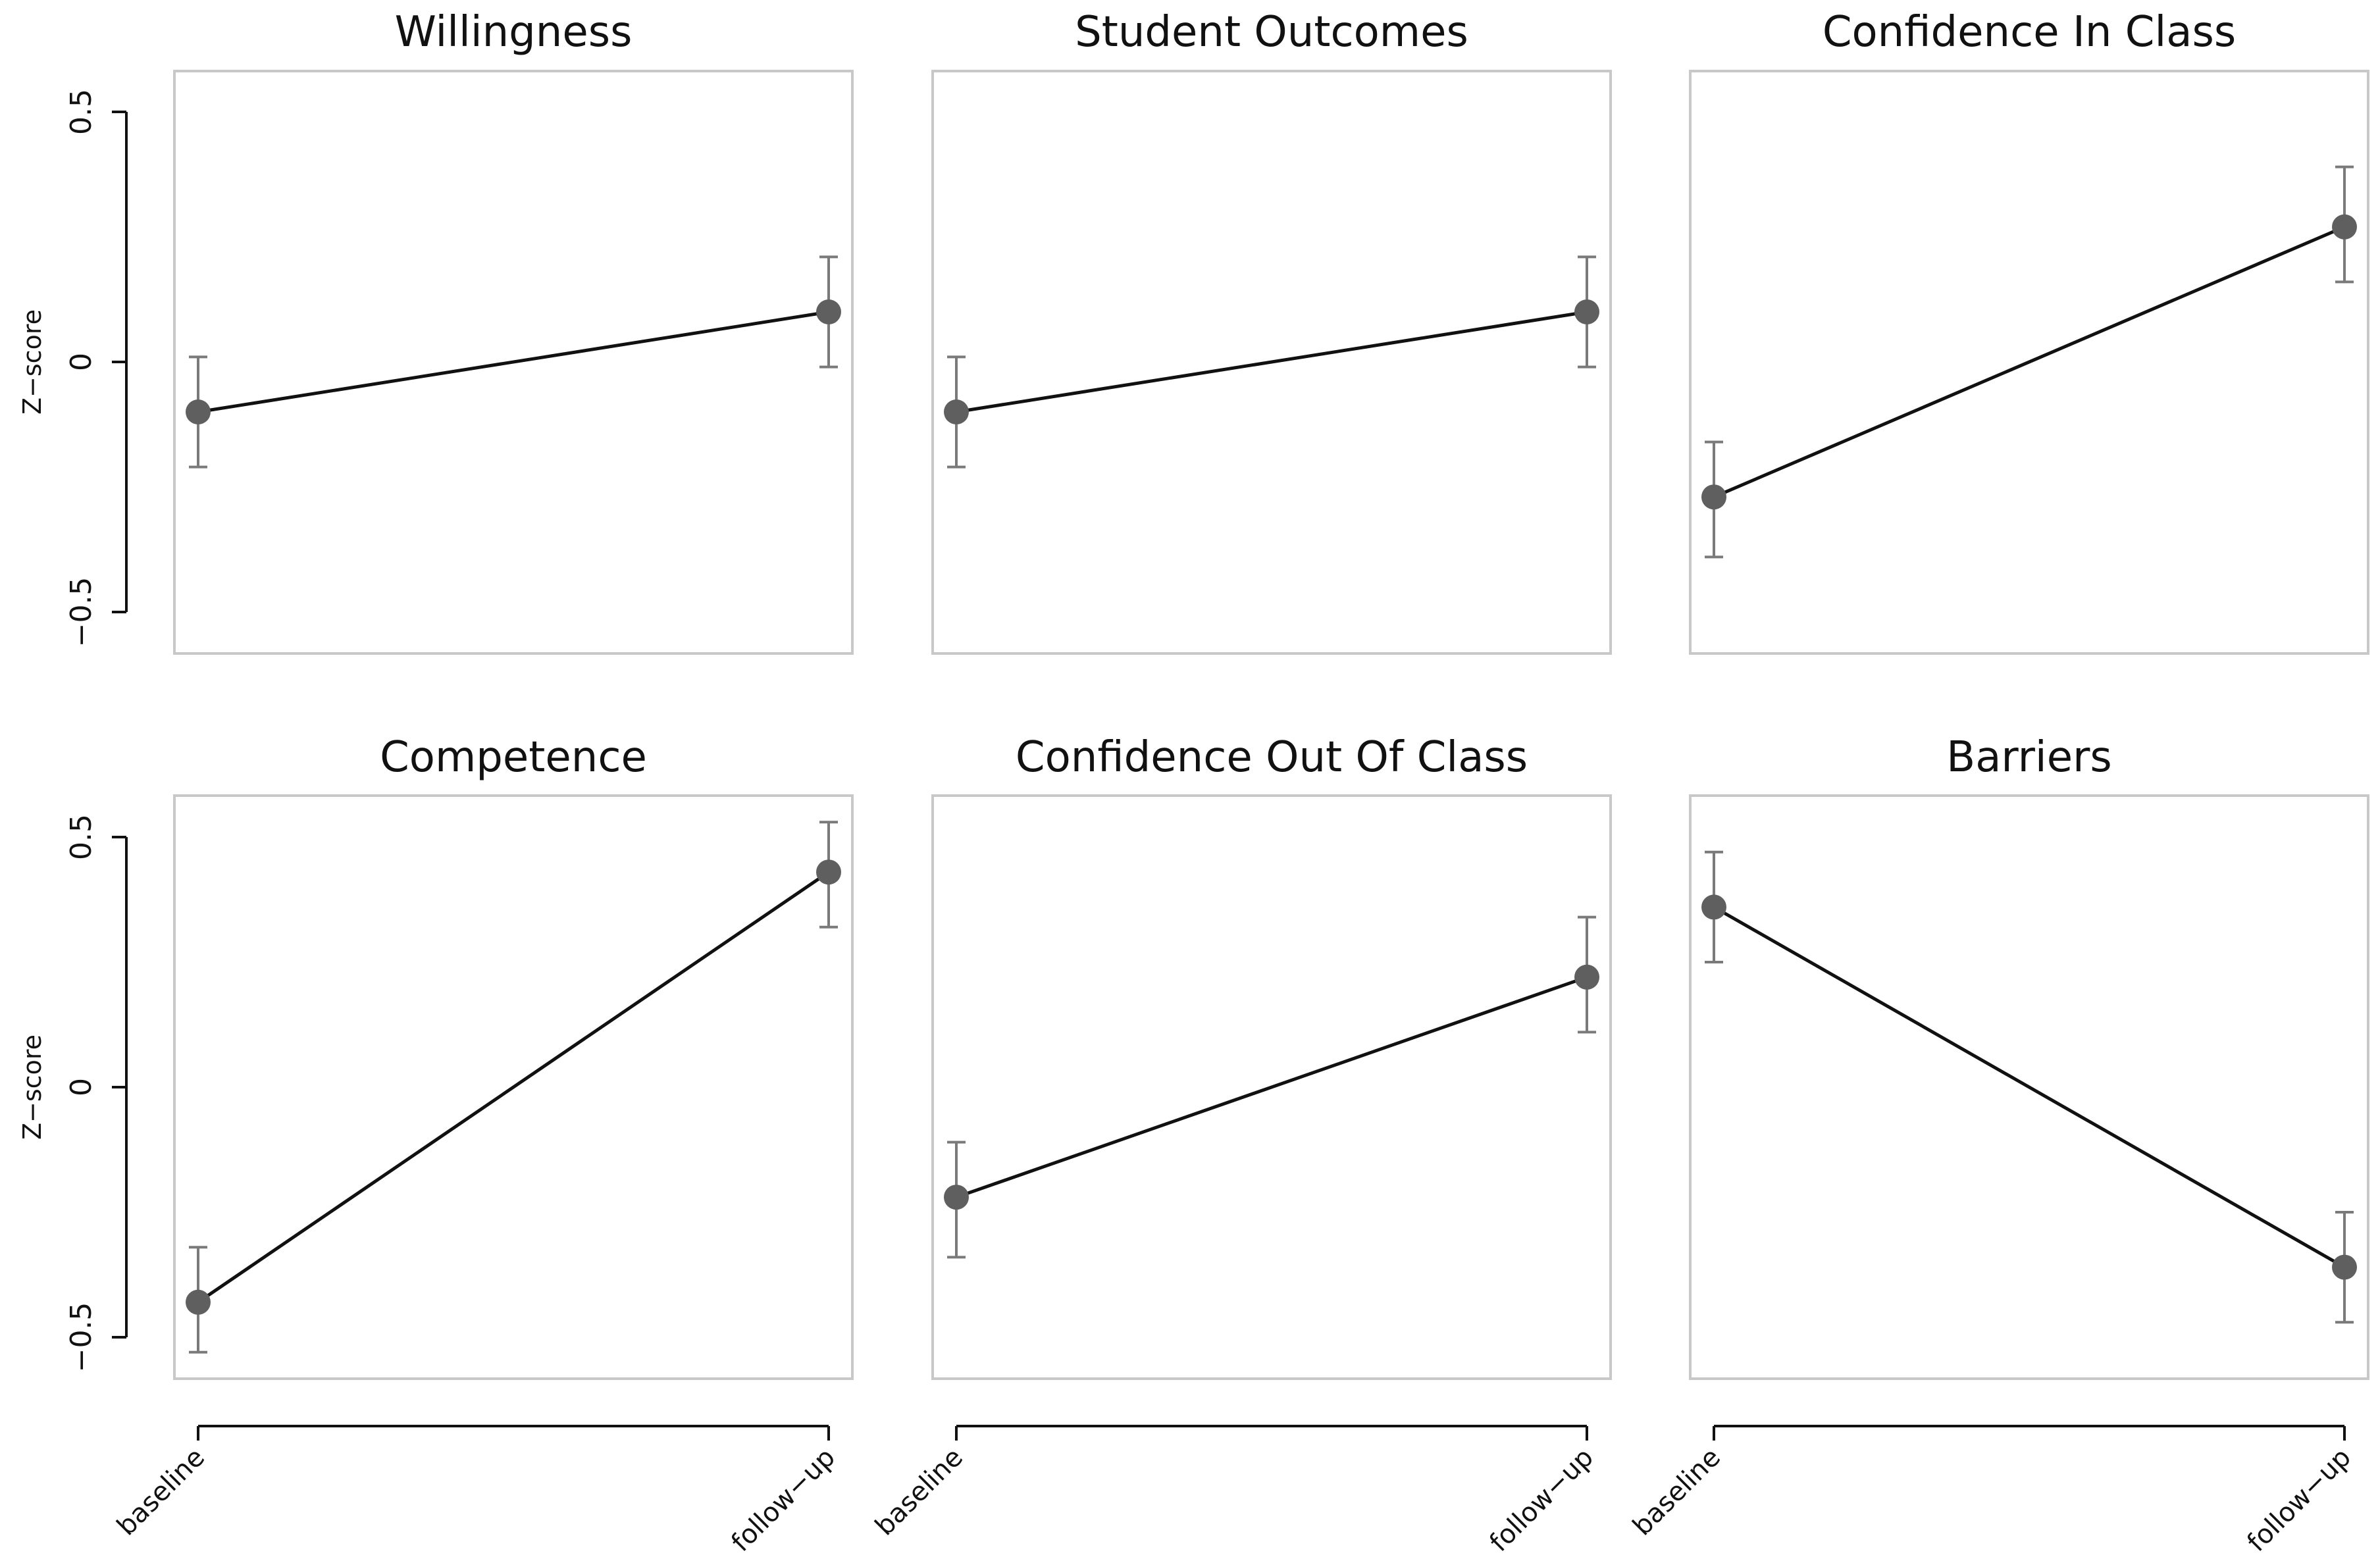 This screenshot has width=2380, height=1559. Describe the element at coordinates (2029, 32) in the screenshot. I see `panel-title: Confidence In Class` at that location.